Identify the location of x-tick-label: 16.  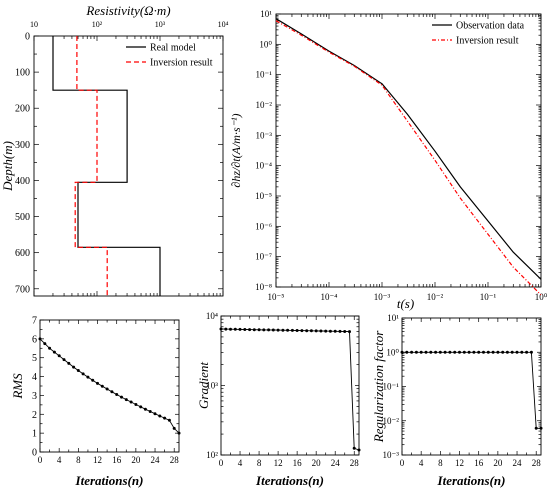
(298, 463).